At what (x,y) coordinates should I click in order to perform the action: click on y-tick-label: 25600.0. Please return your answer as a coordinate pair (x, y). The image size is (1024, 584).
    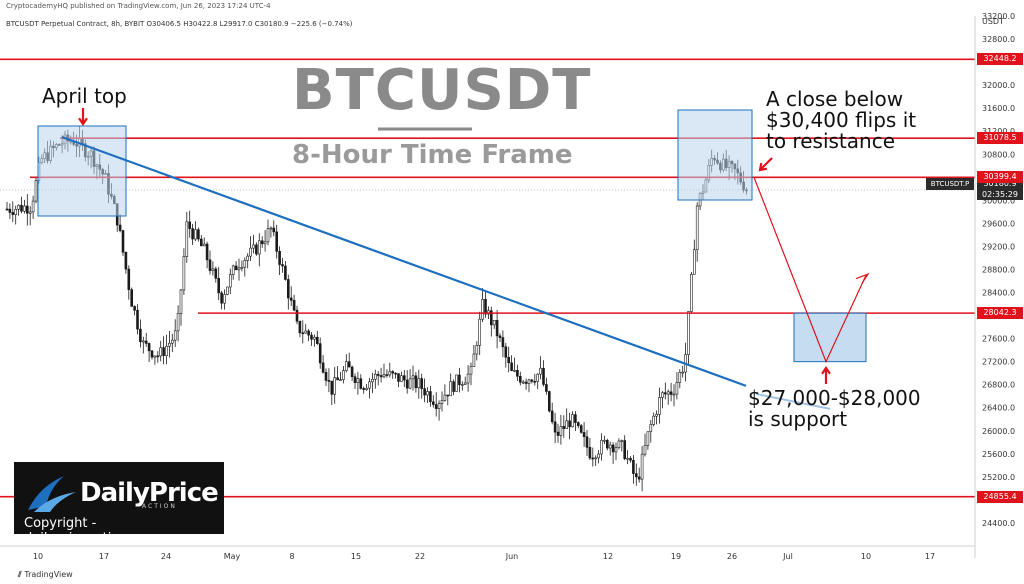
    Looking at the image, I should click on (998, 454).